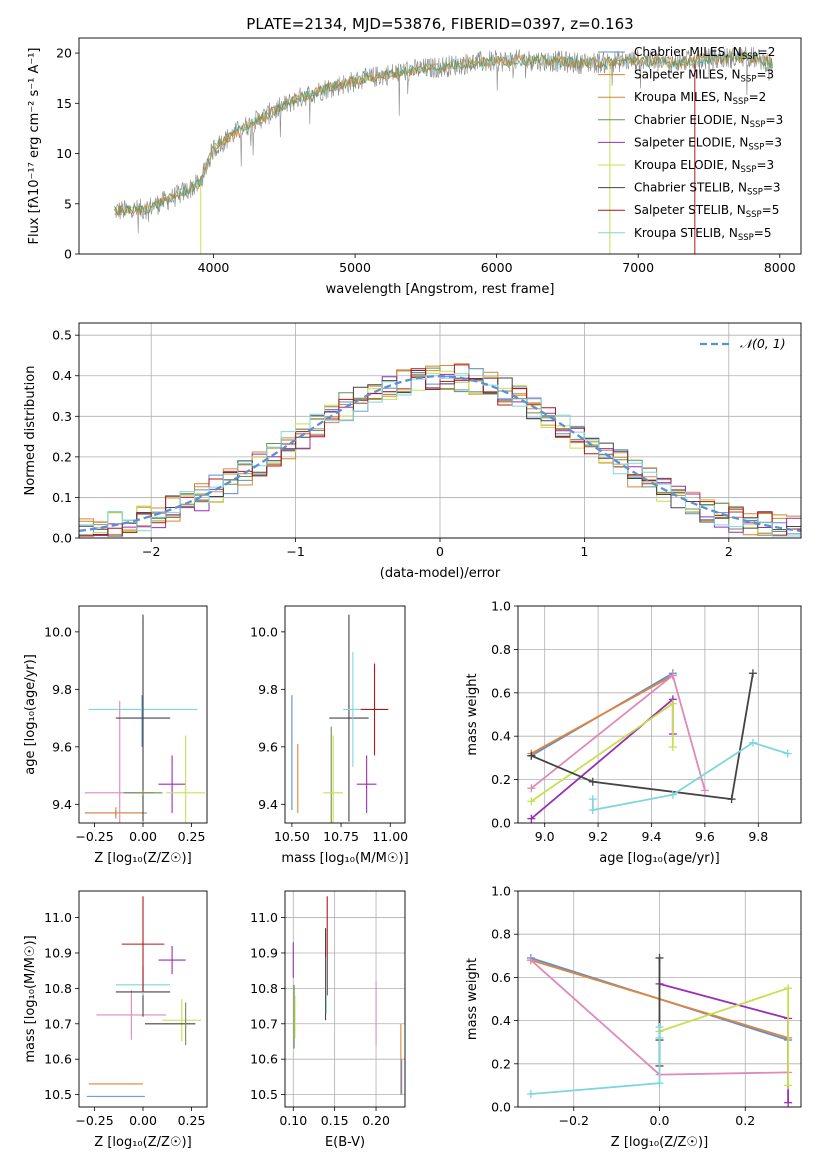  Describe the element at coordinates (497, 267) in the screenshot. I see `x-tick-label: 6000` at that location.